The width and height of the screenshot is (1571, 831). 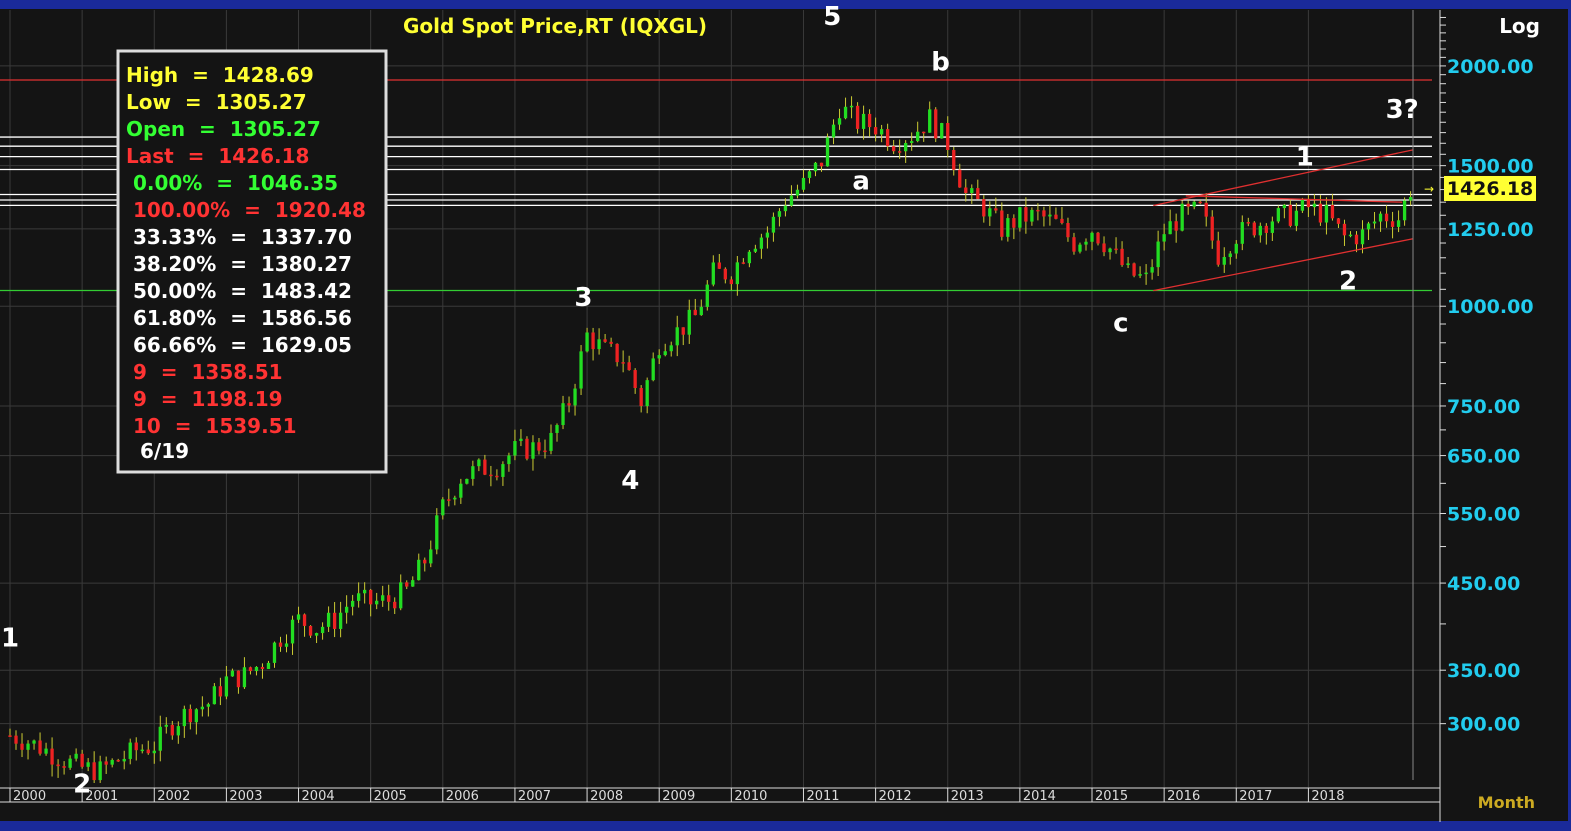 What do you see at coordinates (239, 291) in the screenshot?
I see `info-row: 50.00% = 1483.42` at bounding box center [239, 291].